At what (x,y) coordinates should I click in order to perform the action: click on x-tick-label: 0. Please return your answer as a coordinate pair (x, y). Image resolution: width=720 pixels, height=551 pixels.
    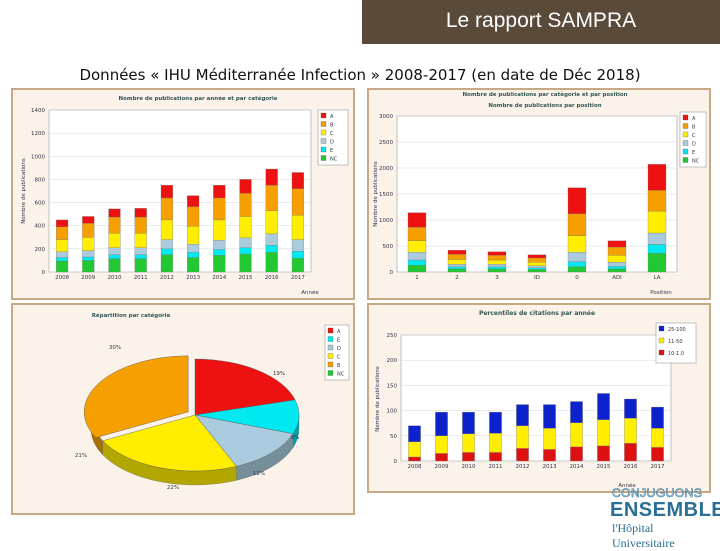
    Looking at the image, I should click on (577, 278).